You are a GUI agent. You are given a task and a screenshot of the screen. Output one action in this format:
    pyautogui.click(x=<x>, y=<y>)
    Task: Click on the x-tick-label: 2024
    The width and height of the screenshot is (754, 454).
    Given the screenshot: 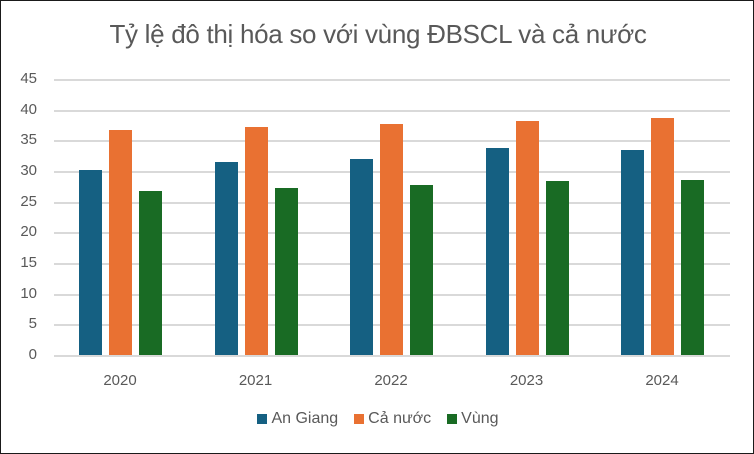 What is the action you would take?
    pyautogui.click(x=662, y=380)
    